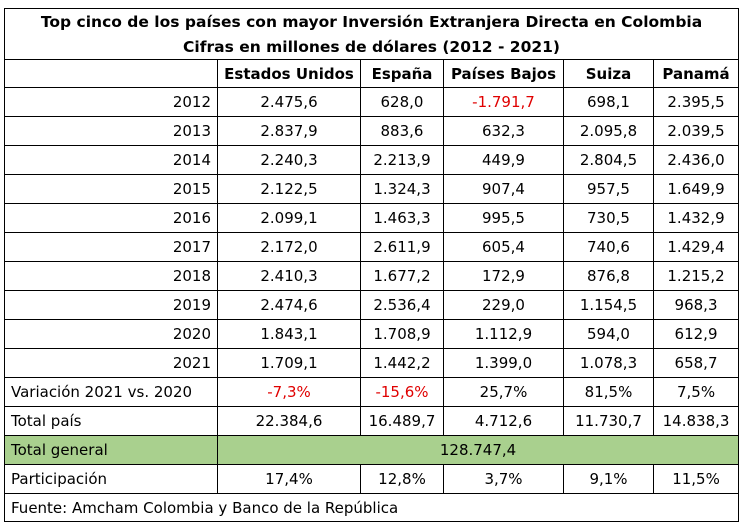 The width and height of the screenshot is (742, 527). What do you see at coordinates (289, 160) in the screenshot?
I see `value-cell: 2.240,3` at bounding box center [289, 160].